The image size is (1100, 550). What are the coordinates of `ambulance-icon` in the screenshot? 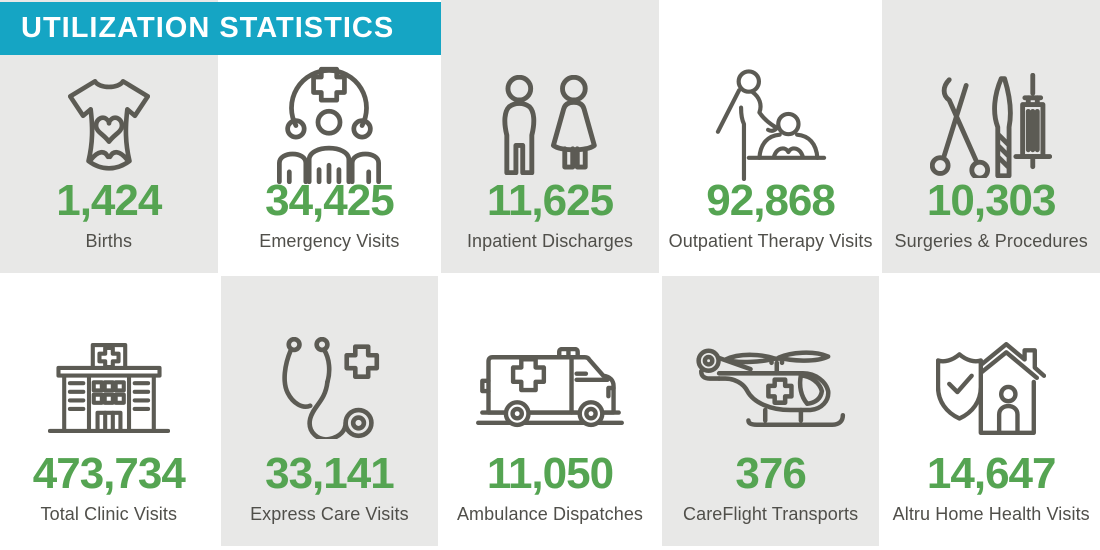 It's located at (550, 388).